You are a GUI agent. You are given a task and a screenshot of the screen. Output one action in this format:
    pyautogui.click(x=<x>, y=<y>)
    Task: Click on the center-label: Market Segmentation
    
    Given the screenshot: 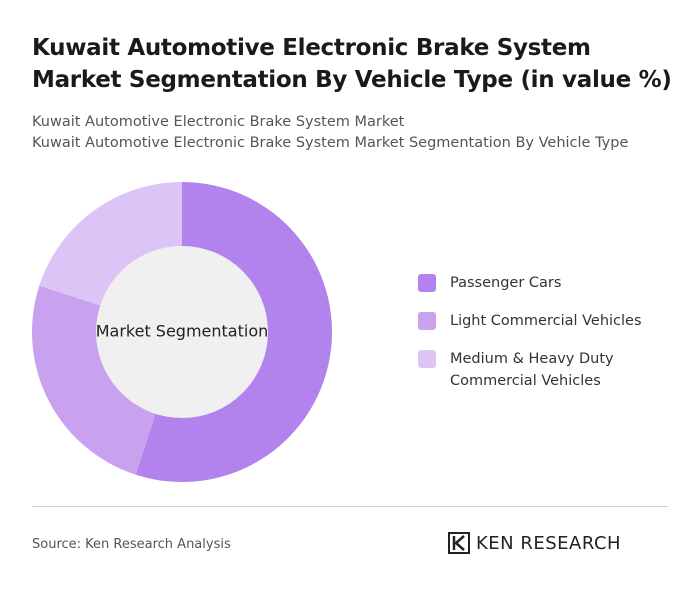 What is the action you would take?
    pyautogui.click(x=182, y=331)
    